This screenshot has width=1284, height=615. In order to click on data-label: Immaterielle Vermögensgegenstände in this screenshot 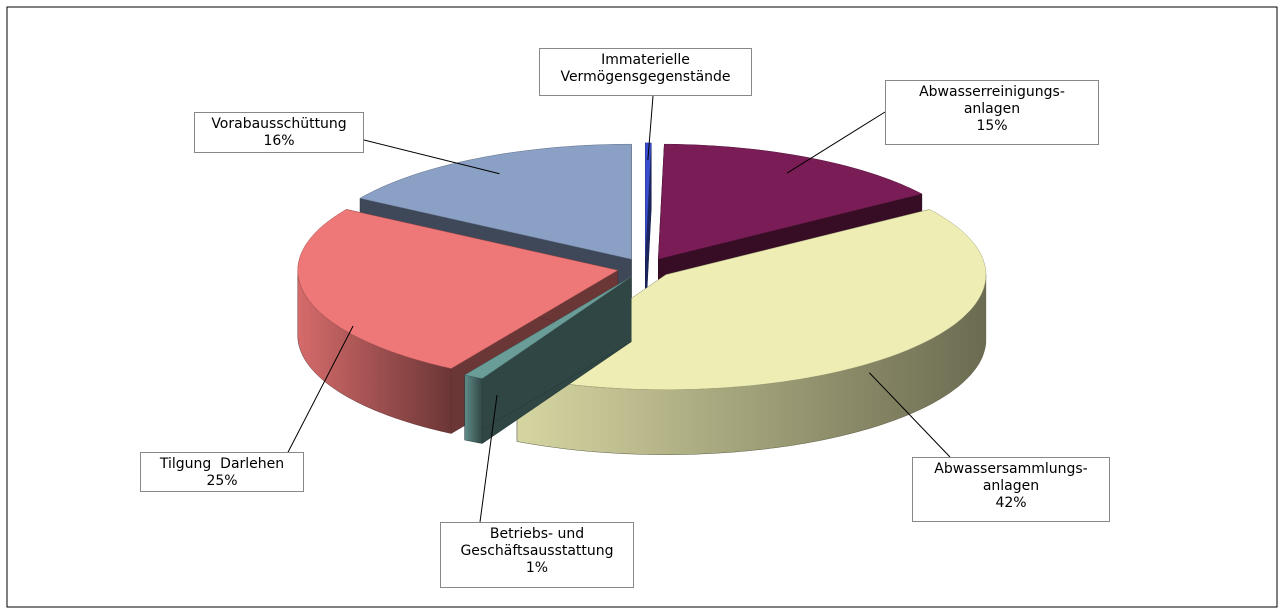, I will do `click(645, 72)`.